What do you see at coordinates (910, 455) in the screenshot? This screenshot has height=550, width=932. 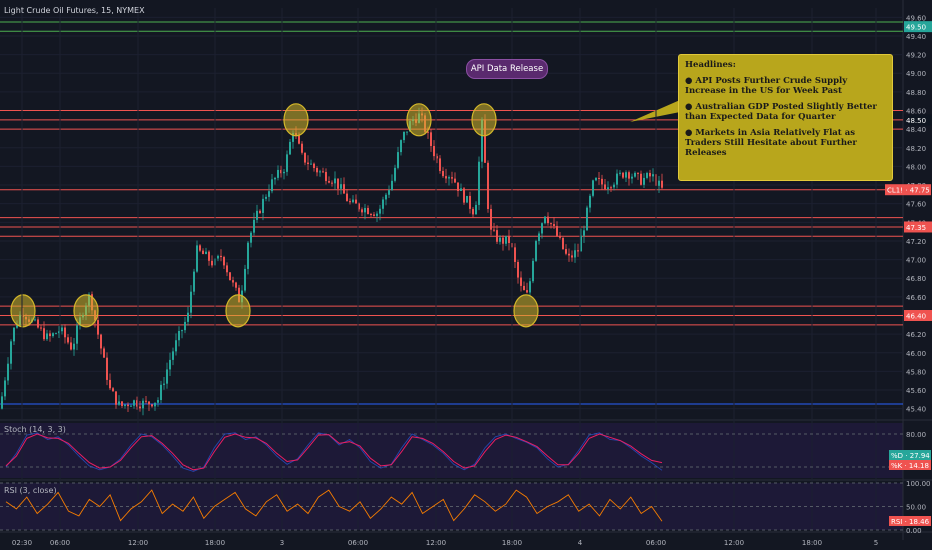 I see `stoch-tag` at bounding box center [910, 455].